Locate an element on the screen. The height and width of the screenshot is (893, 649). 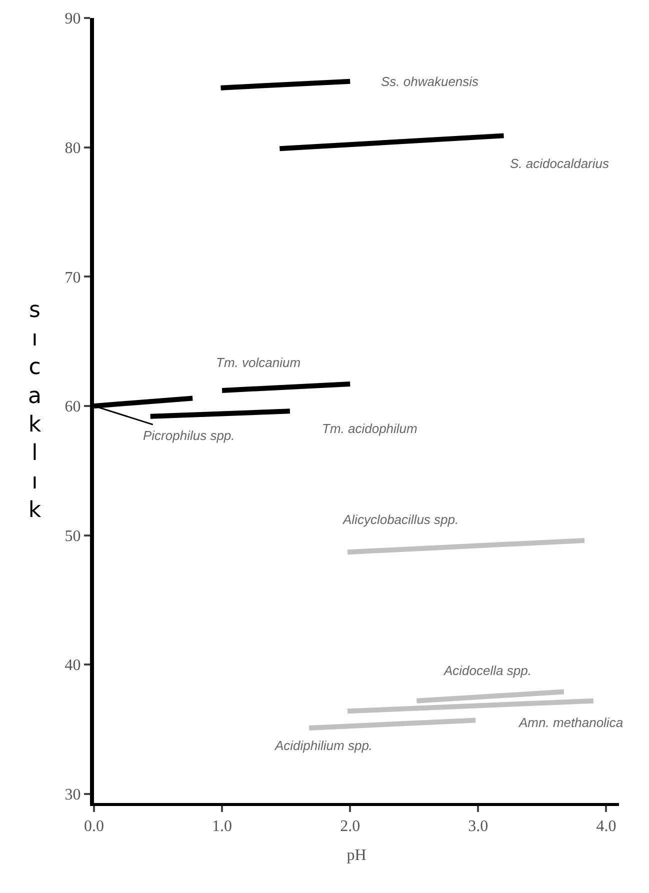
y-axis-title: sıcaklık is located at coordinates (35, 411).